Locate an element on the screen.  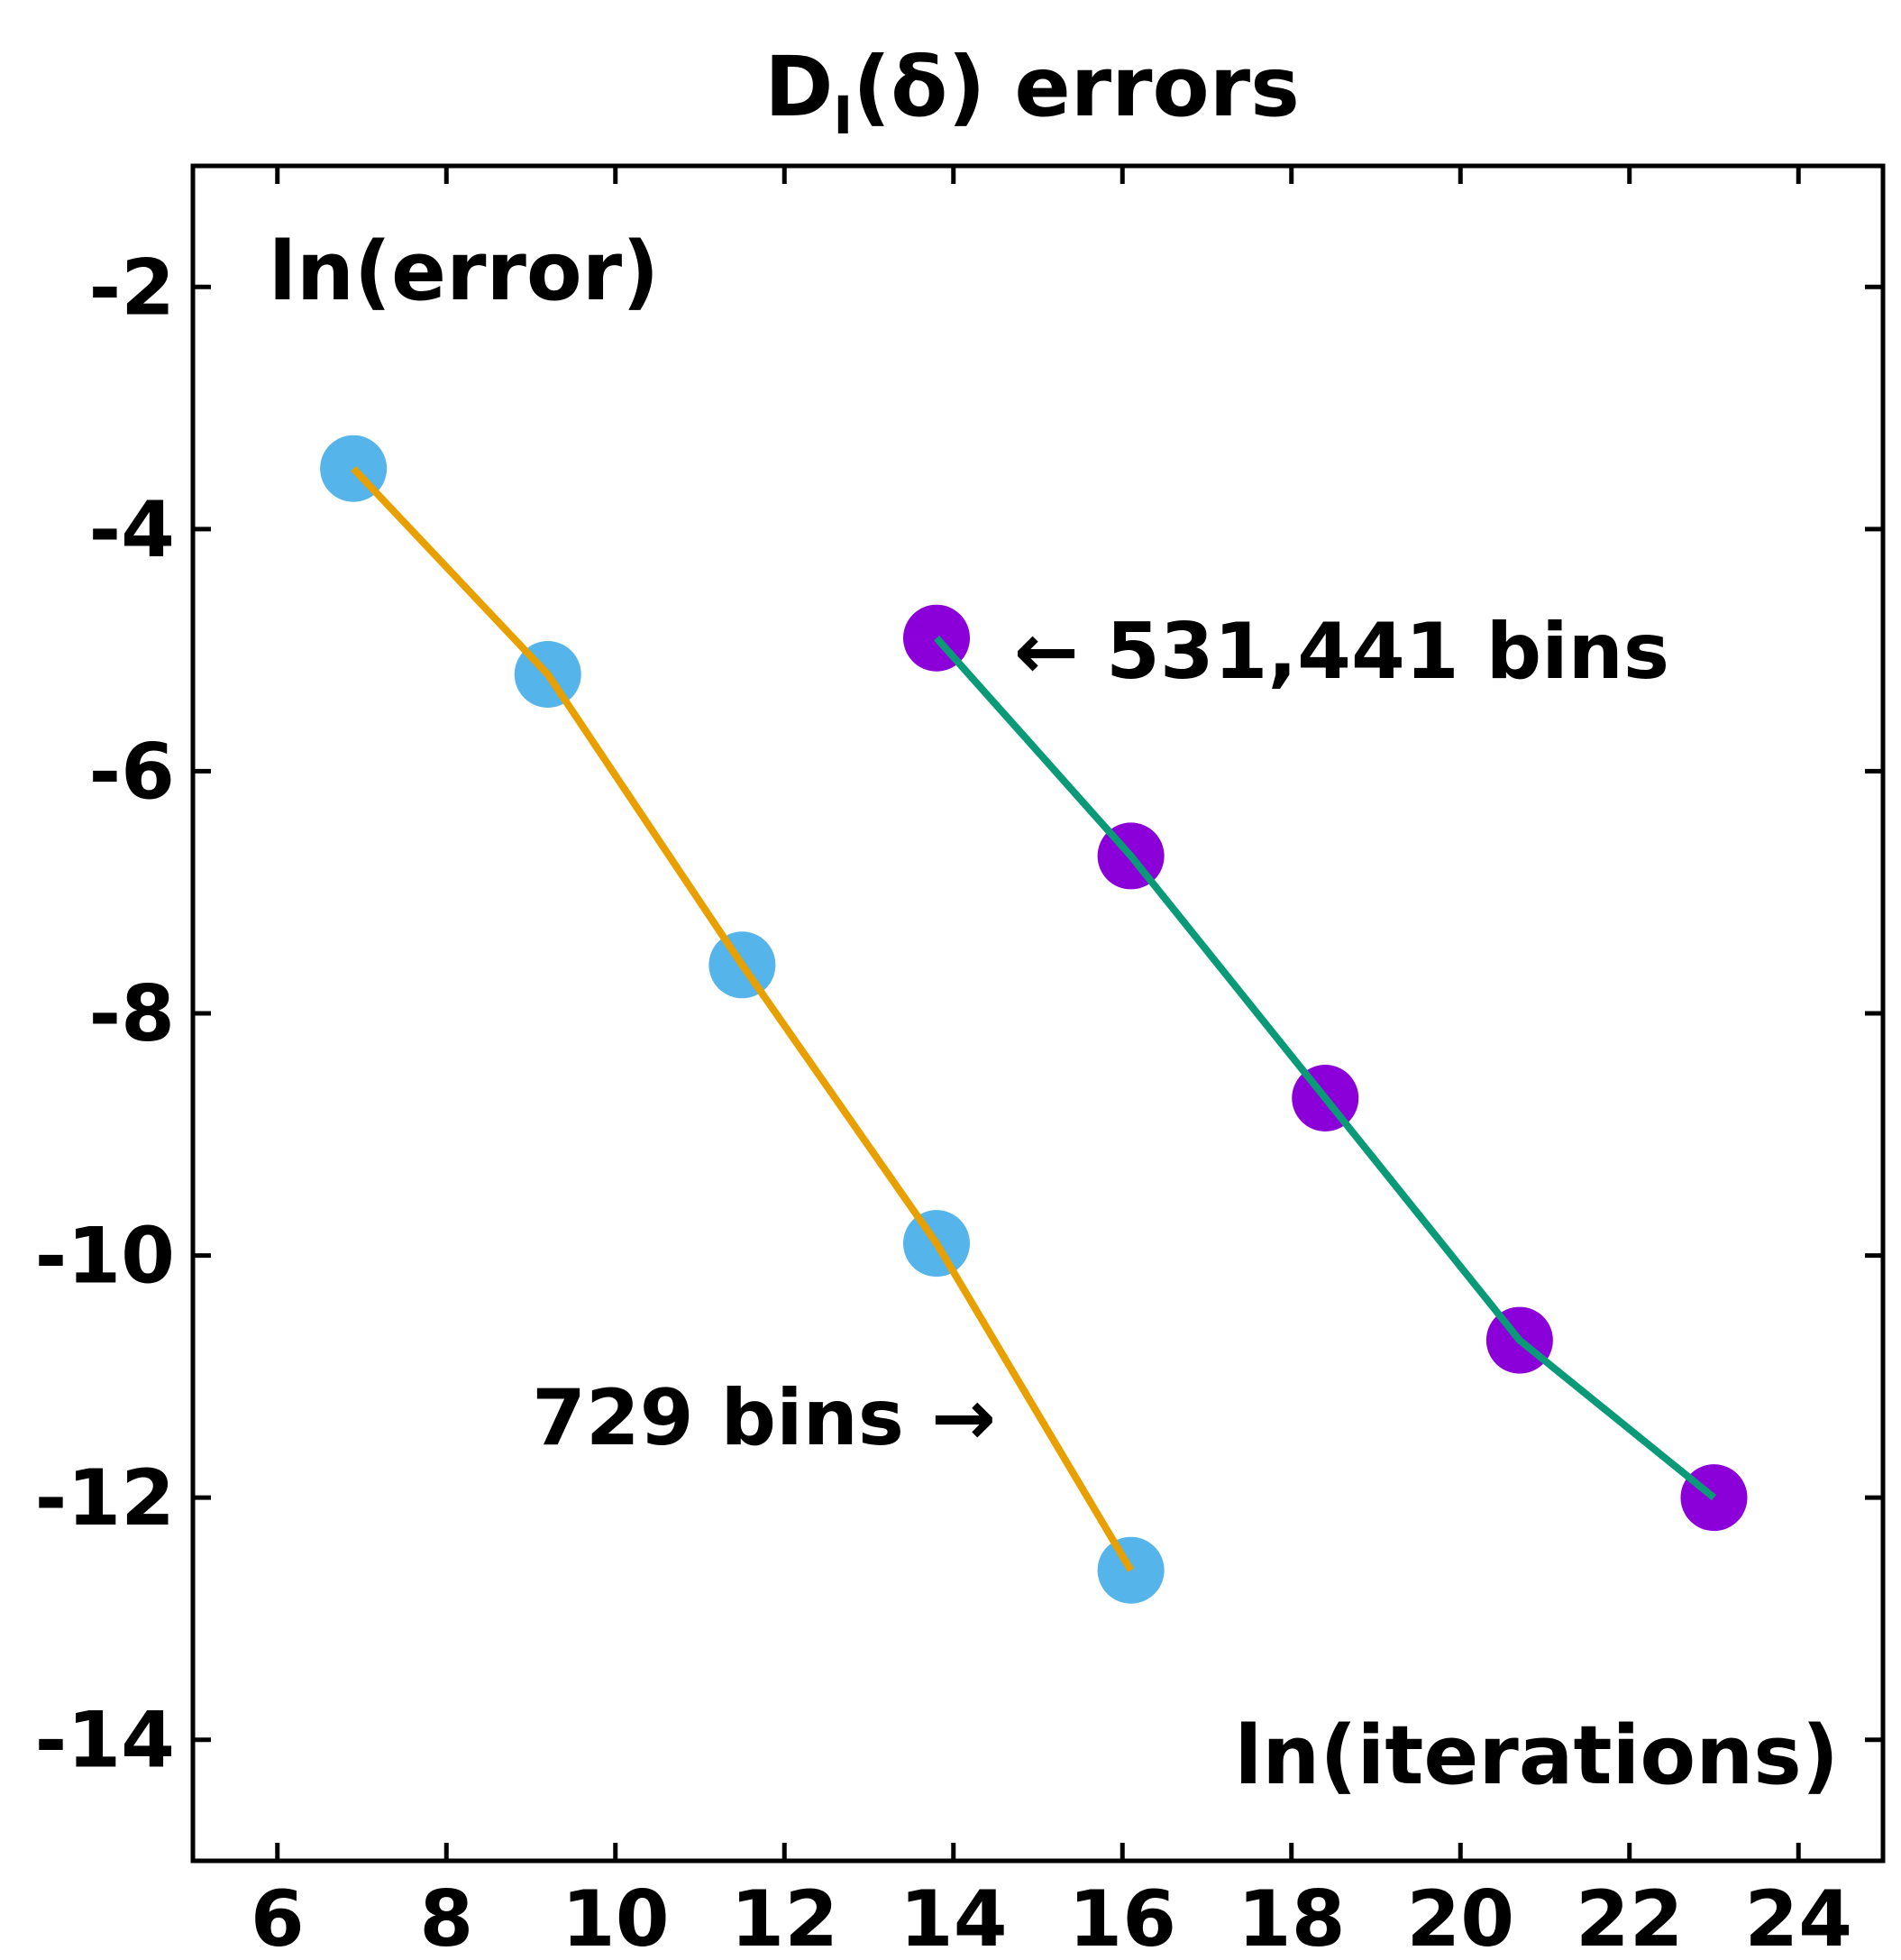
chart-title: DI(δ) errors is located at coordinates (1032, 92).